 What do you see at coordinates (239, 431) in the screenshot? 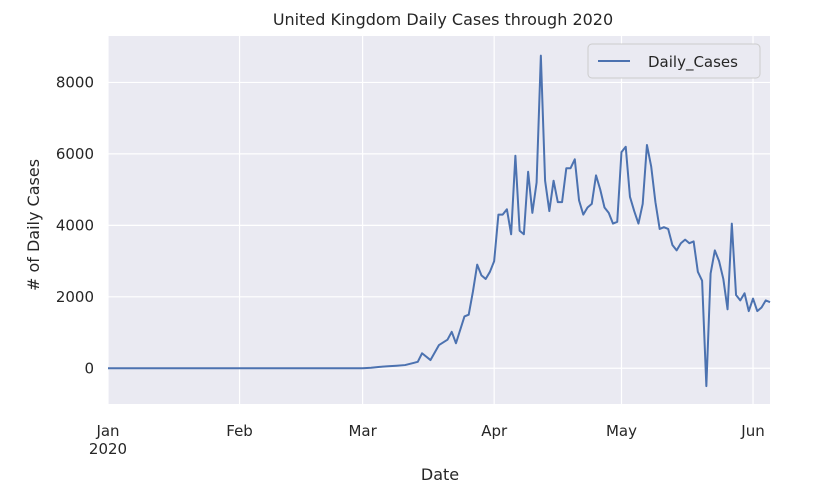
I see `x-tick-label: Feb` at bounding box center [239, 431].